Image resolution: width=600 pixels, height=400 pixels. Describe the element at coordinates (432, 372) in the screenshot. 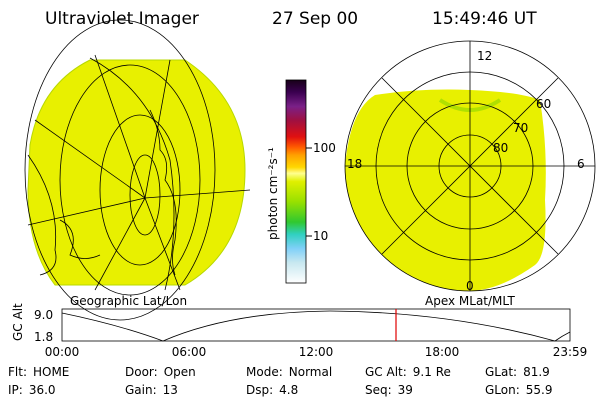

I see `info-value: 9.1 Re` at that location.